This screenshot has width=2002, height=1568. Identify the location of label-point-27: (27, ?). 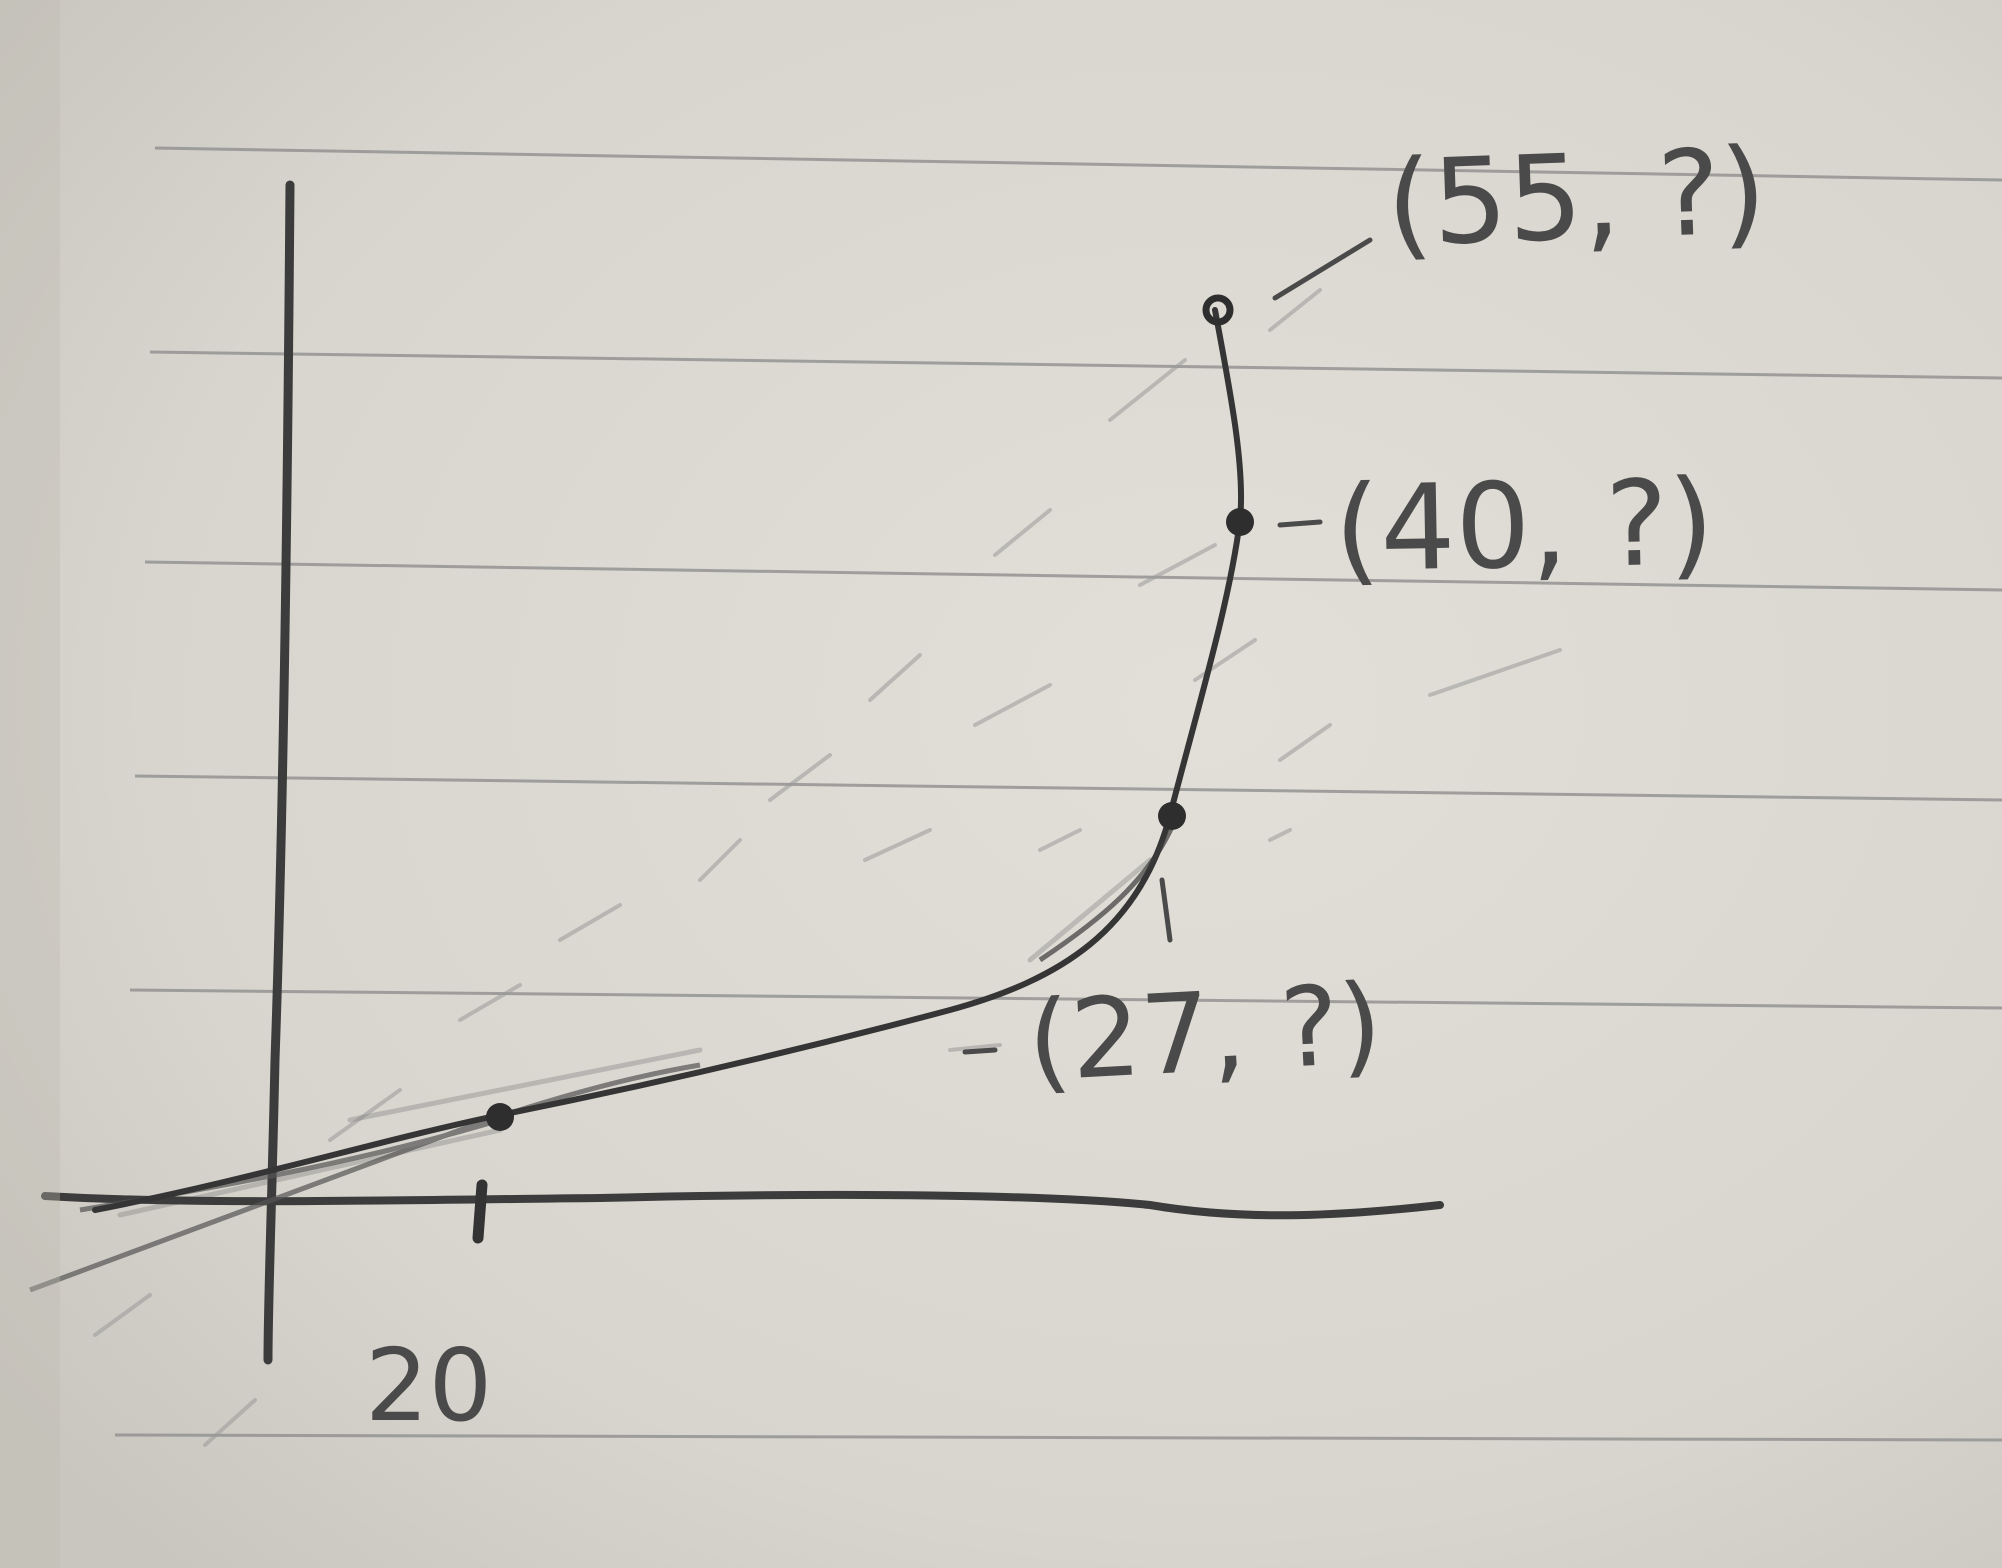
(1205, 1033).